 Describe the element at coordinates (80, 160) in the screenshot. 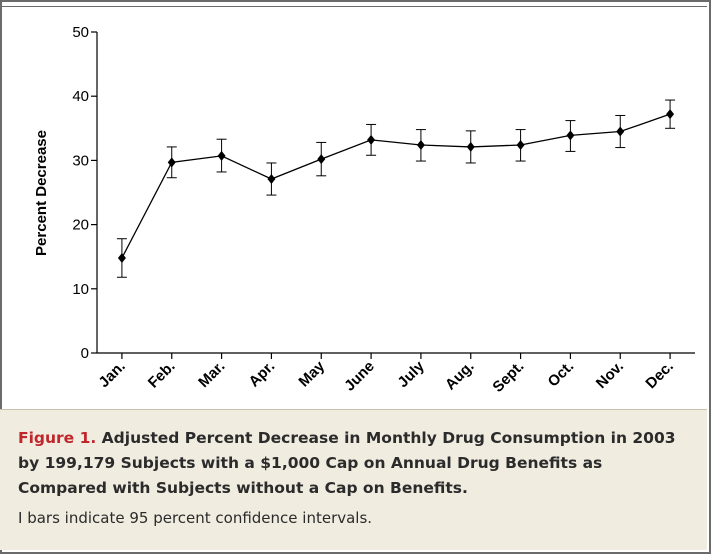

I see `y-tick-label: 30` at that location.